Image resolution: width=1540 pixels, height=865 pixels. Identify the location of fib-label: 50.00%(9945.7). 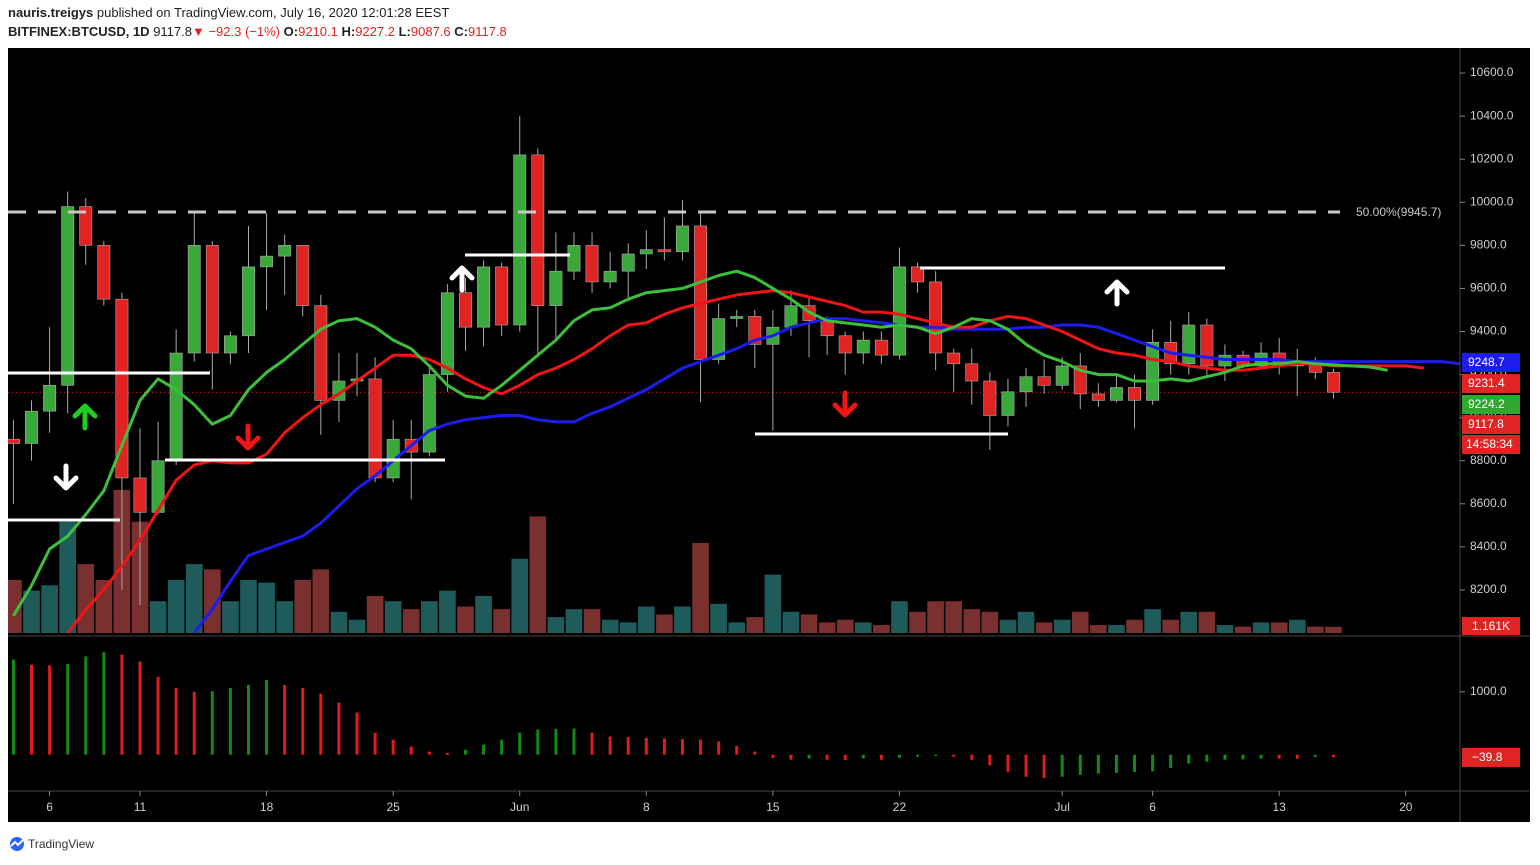
(1398, 212).